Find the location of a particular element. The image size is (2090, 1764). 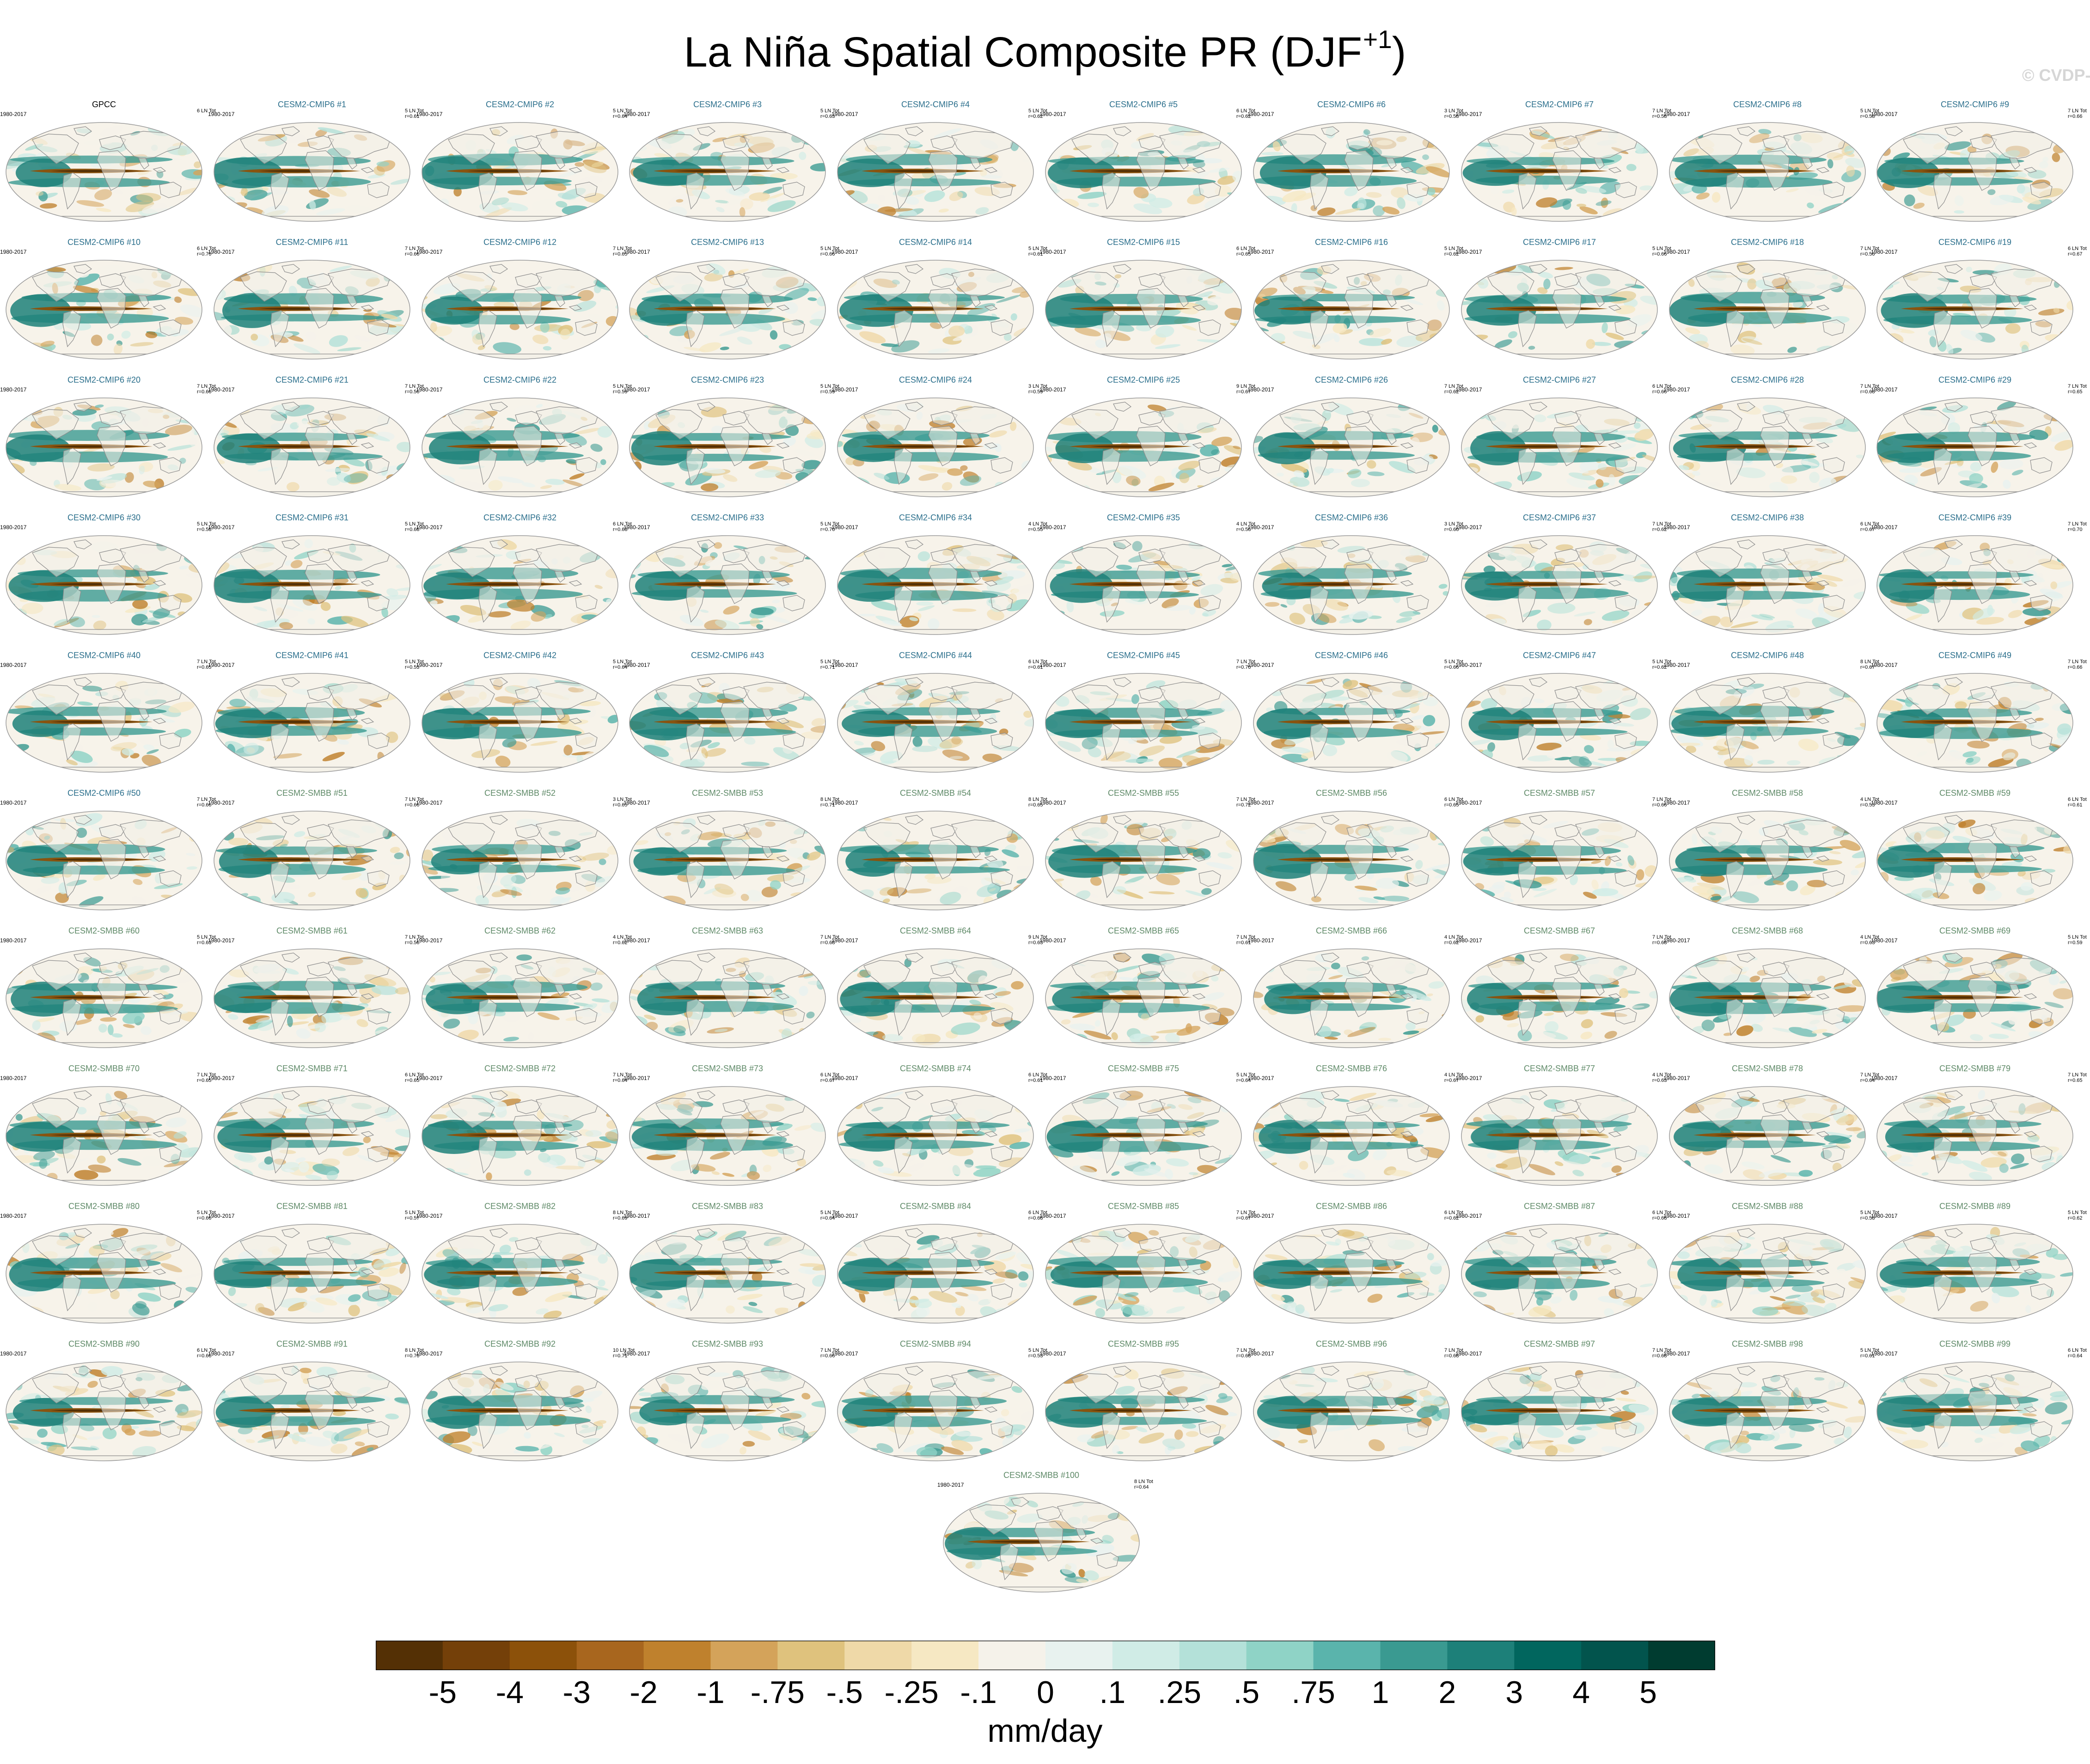

map-panel: CESM2-CMIP6 #38 1980-2017 6 LN Tot r=0.67 is located at coordinates (1771, 579).